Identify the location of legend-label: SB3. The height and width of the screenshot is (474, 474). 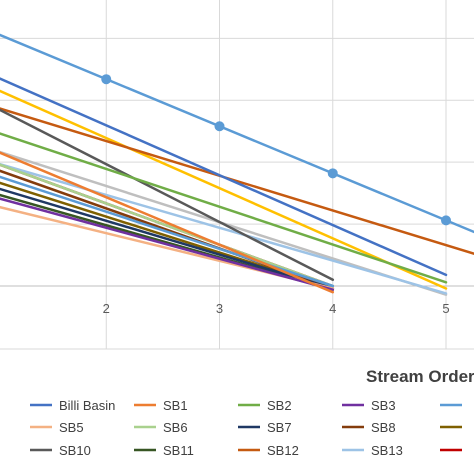
(383, 405).